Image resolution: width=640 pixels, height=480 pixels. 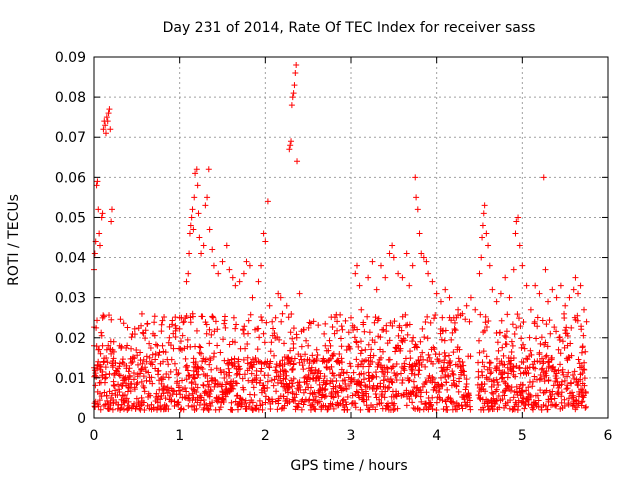 I want to click on x-axis-label: GPS time / hours, so click(x=348, y=466).